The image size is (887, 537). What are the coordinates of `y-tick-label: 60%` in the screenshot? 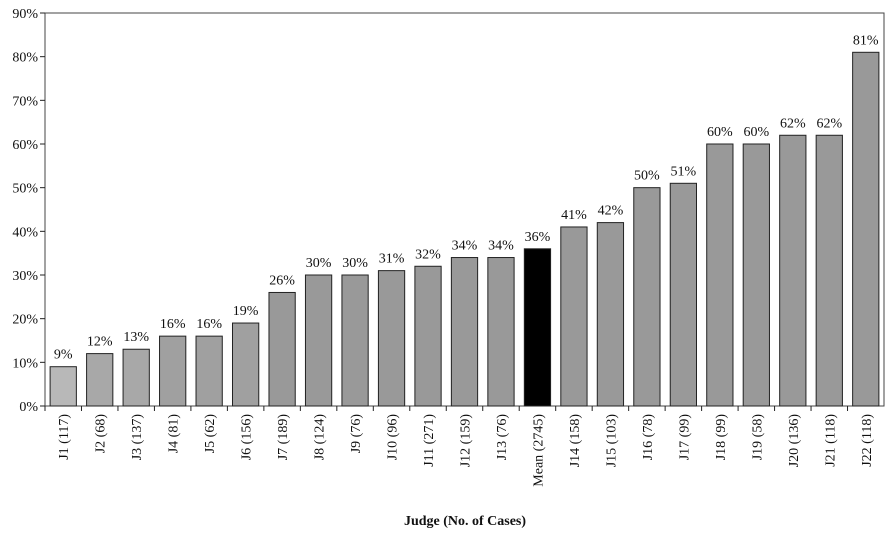 It's located at (25, 145).